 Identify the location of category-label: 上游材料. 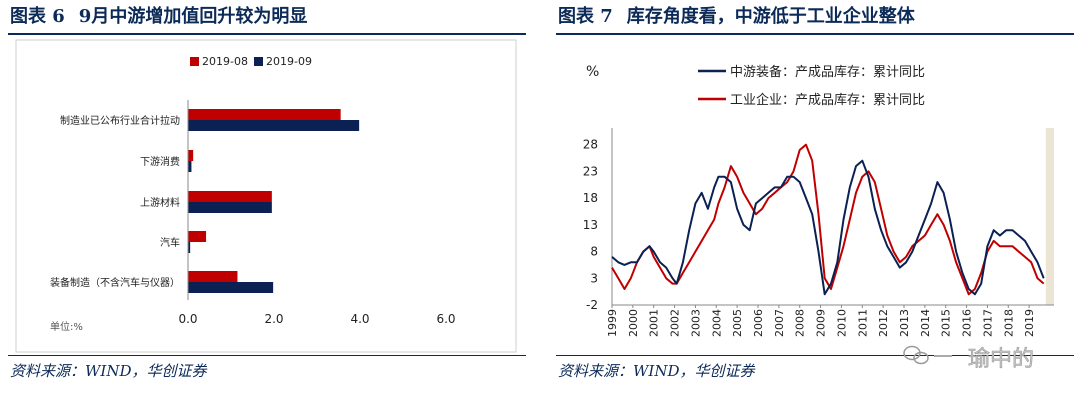
(160, 202).